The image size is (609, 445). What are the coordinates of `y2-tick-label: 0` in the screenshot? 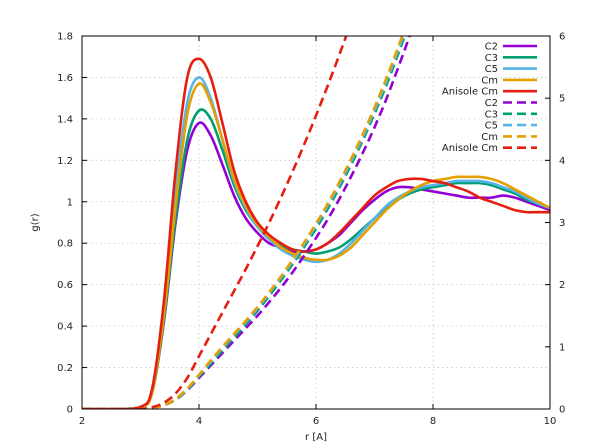 It's located at (562, 410).